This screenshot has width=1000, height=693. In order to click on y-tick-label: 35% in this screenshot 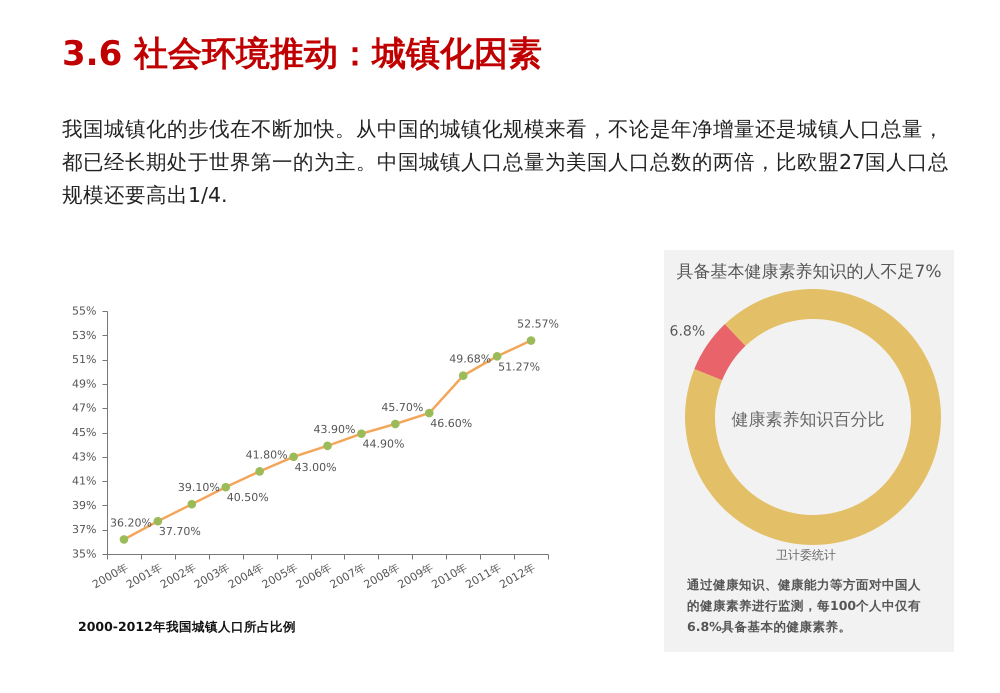, I will do `click(84, 554)`.